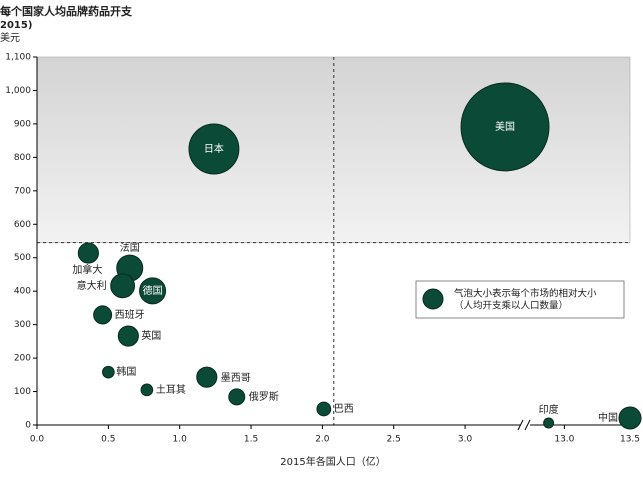 This screenshot has width=643, height=482. Describe the element at coordinates (332, 461) in the screenshot. I see `x-axis-label: 2015年各国人口（亿）` at that location.